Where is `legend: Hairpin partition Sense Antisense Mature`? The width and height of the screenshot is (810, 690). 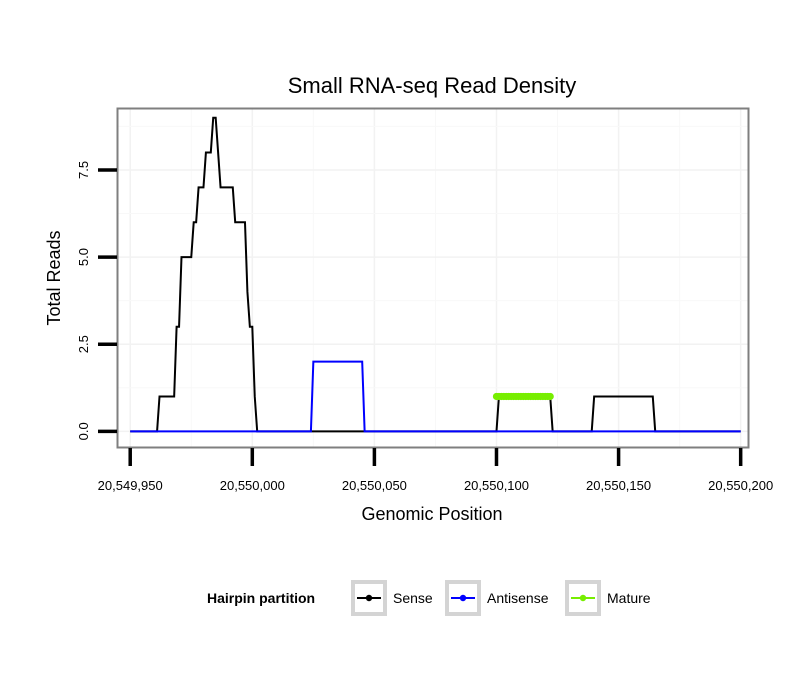
legend: Hairpin partition Sense Antisense Mature is located at coordinates (429, 598).